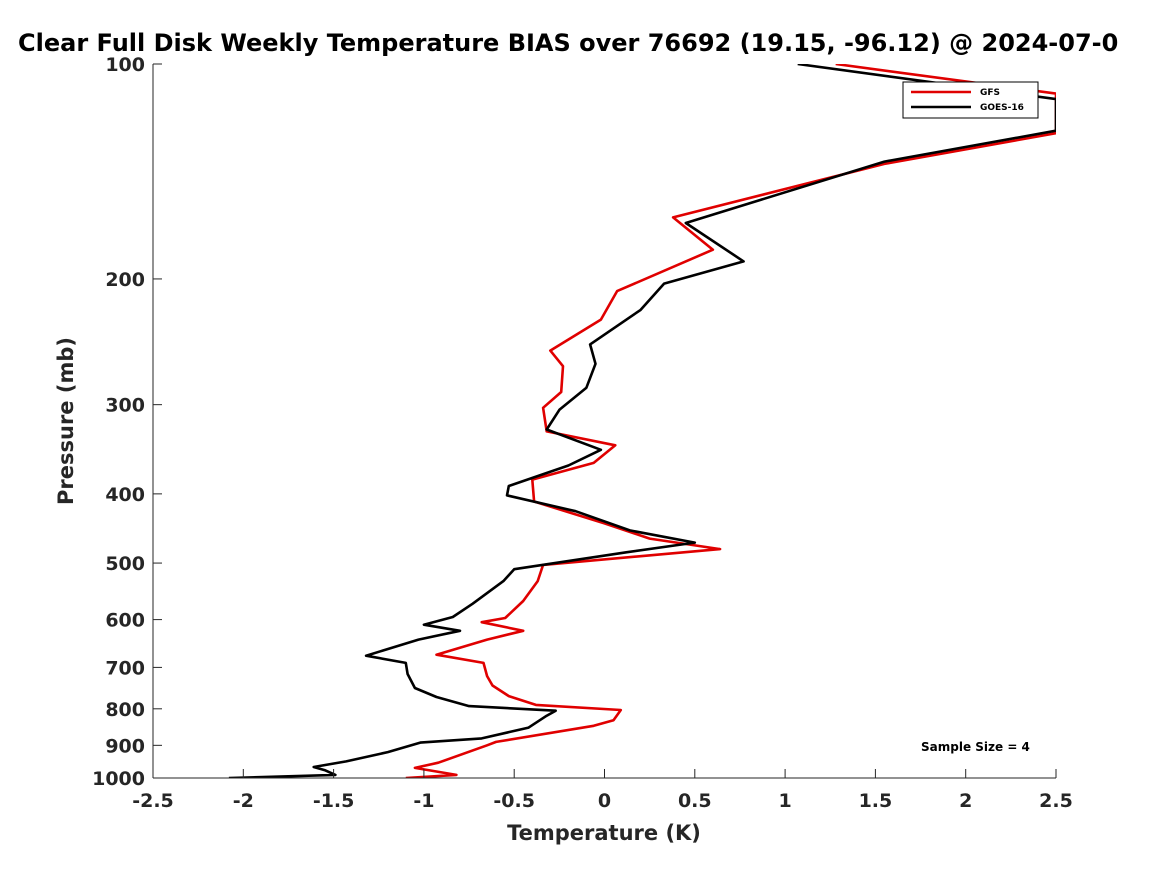 This screenshot has height=875, width=1167. Describe the element at coordinates (243, 801) in the screenshot. I see `x-tick-label: -2` at that location.